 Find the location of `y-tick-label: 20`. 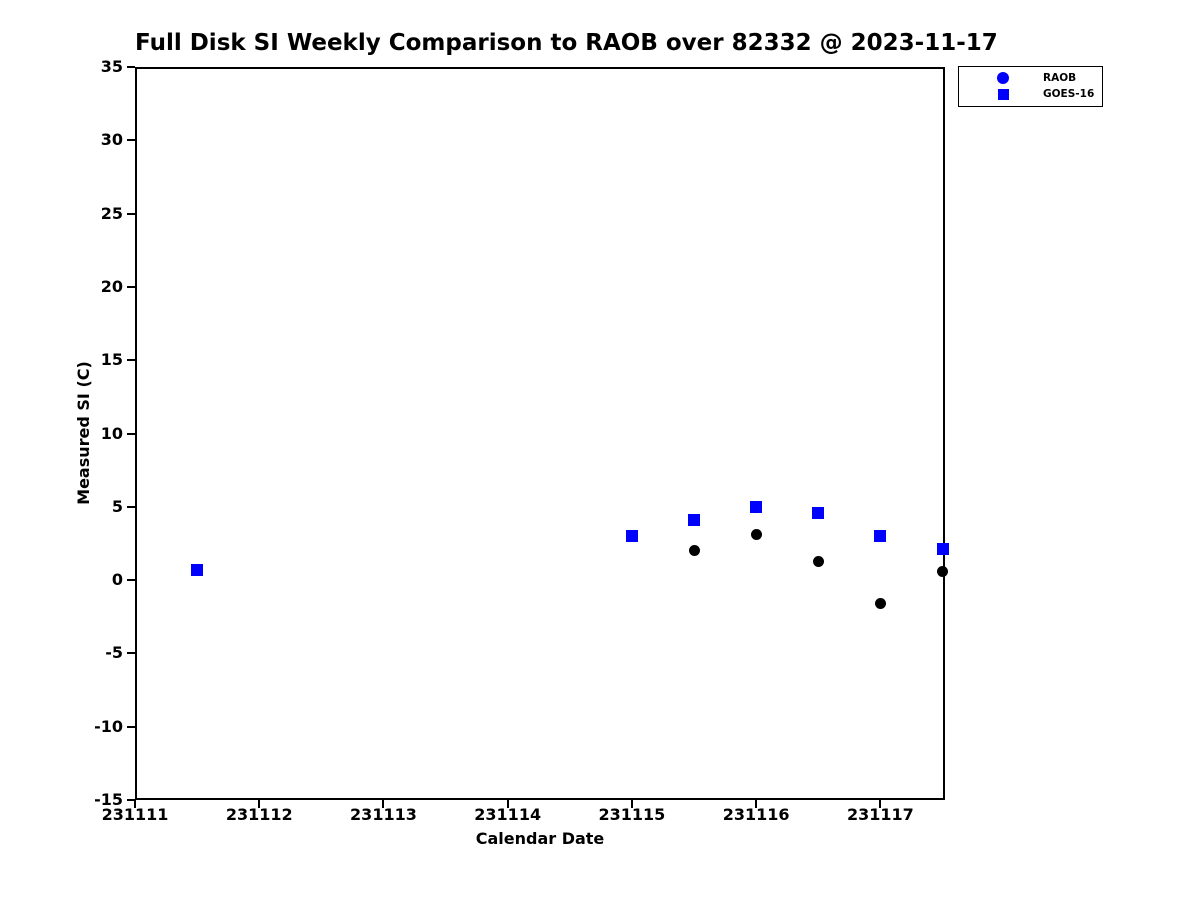

y-tick-label: 20 is located at coordinates (111, 286).